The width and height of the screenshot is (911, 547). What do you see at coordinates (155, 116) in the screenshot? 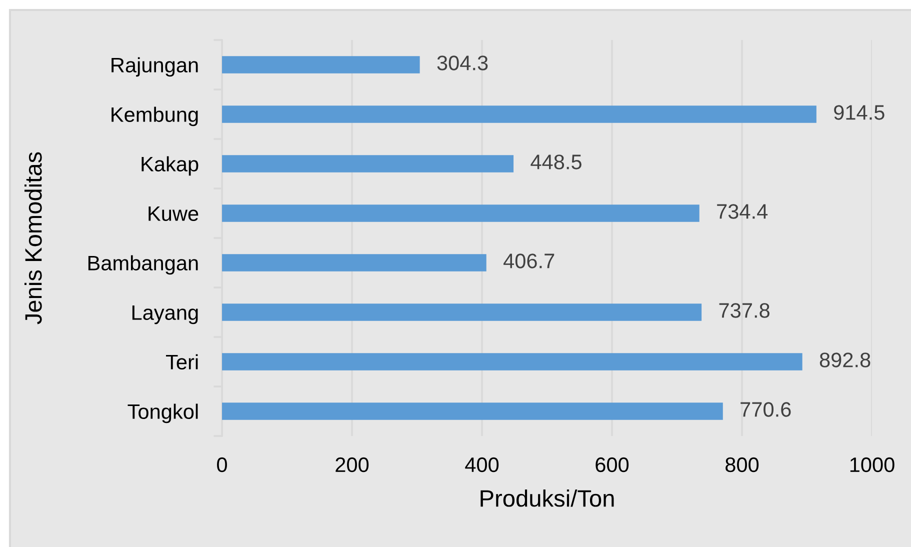
I see `y-tick-label: Kembung` at bounding box center [155, 116].